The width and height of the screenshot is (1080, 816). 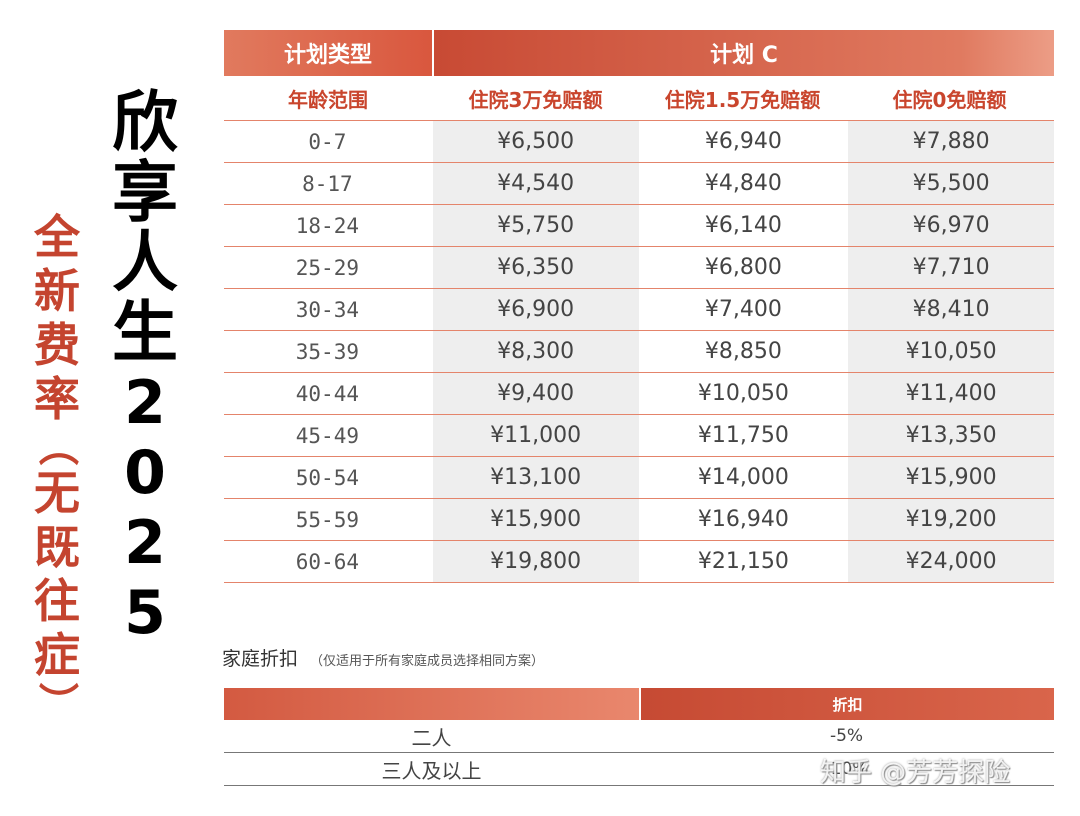 What do you see at coordinates (743, 183) in the screenshot?
I see `premium-cell: ¥4,840` at bounding box center [743, 183].